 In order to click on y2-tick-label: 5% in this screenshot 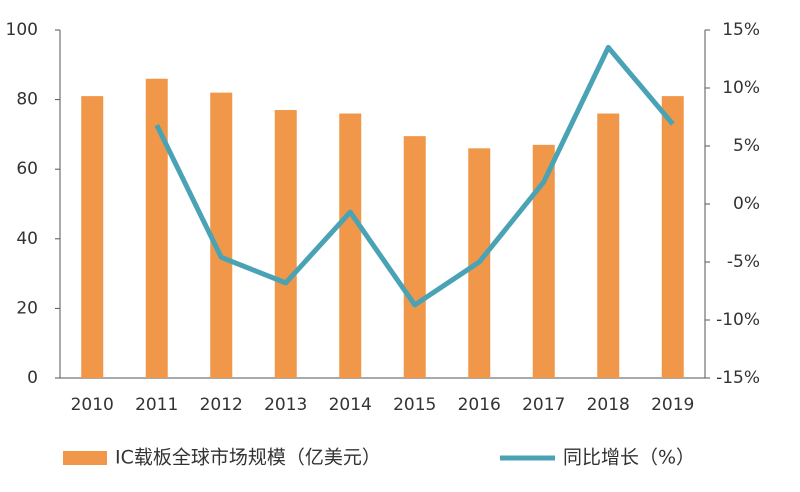, I will do `click(746, 146)`.